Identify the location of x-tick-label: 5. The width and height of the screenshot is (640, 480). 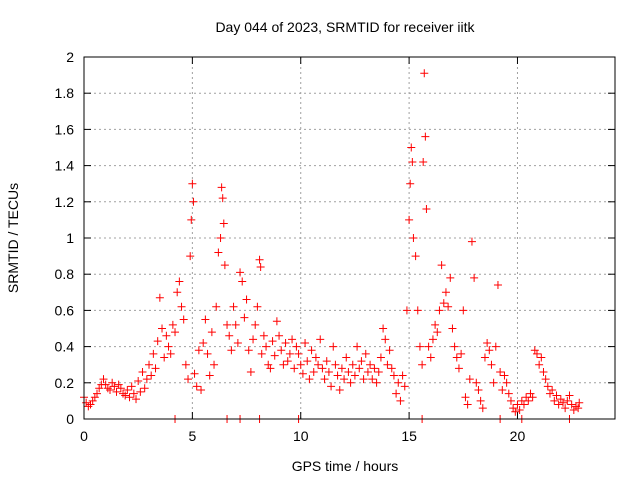
(192, 436).